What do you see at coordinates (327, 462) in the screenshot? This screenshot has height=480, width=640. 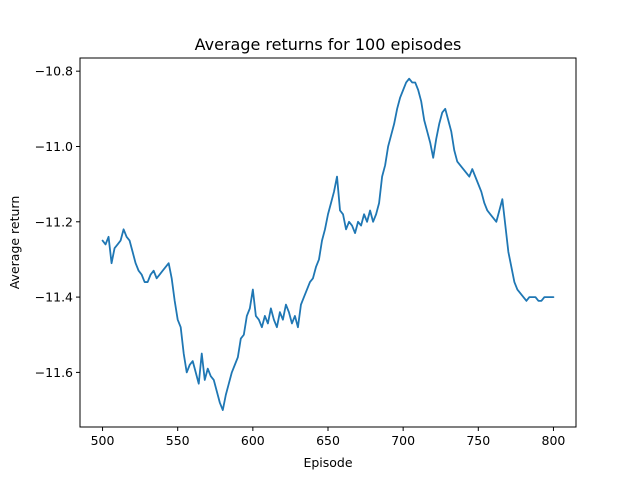 I see `x-axis-label: Episode` at bounding box center [327, 462].